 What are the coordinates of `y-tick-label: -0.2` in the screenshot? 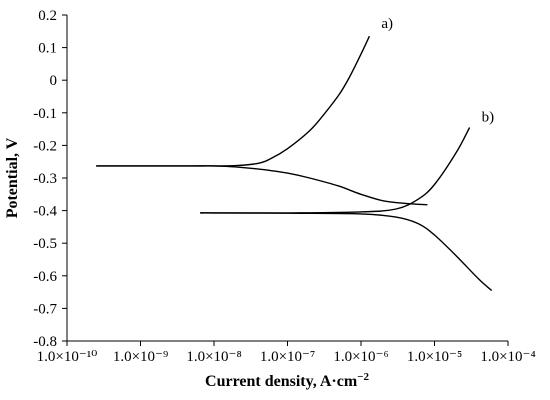 It's located at (45, 146).